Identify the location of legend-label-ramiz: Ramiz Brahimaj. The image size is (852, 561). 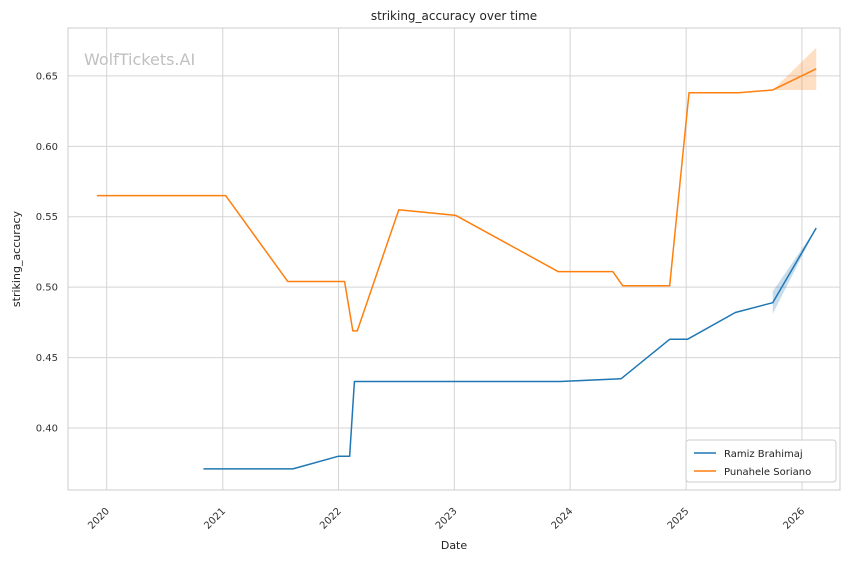
(763, 454).